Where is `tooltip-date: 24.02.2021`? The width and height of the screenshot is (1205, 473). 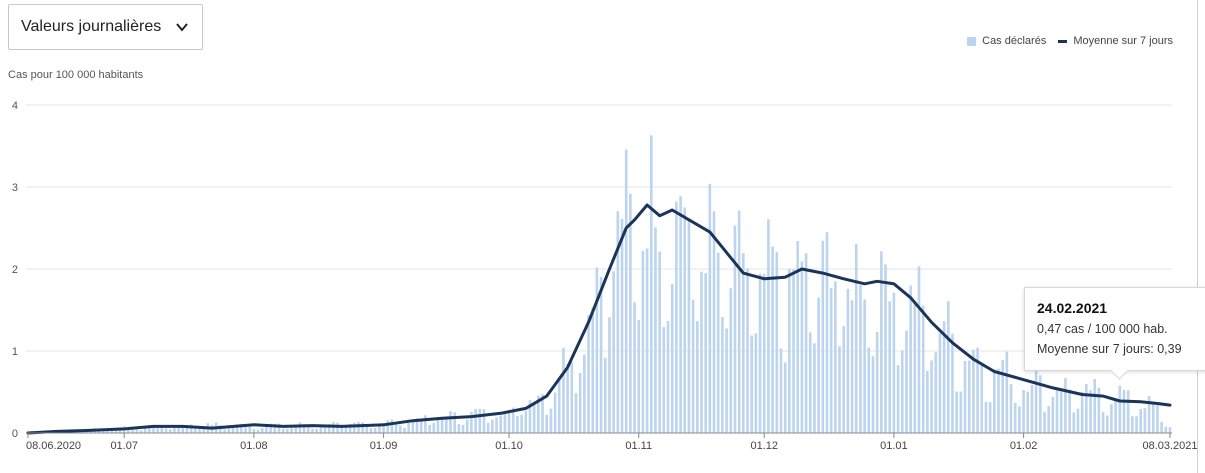
tooltip-date: 24.02.2021 is located at coordinates (1072, 308).